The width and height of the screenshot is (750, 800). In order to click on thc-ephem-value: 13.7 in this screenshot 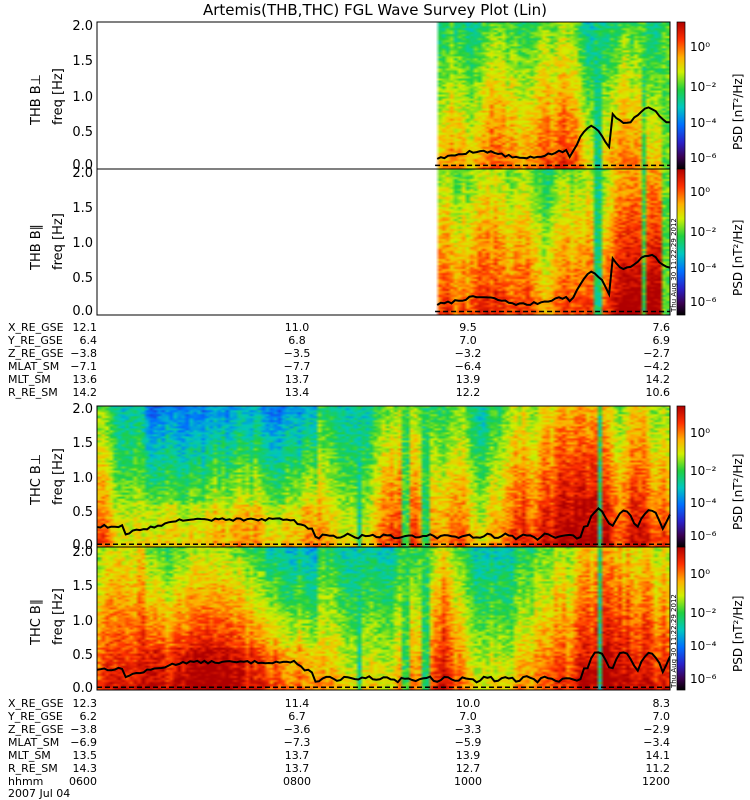, I will do `click(297, 768)`.